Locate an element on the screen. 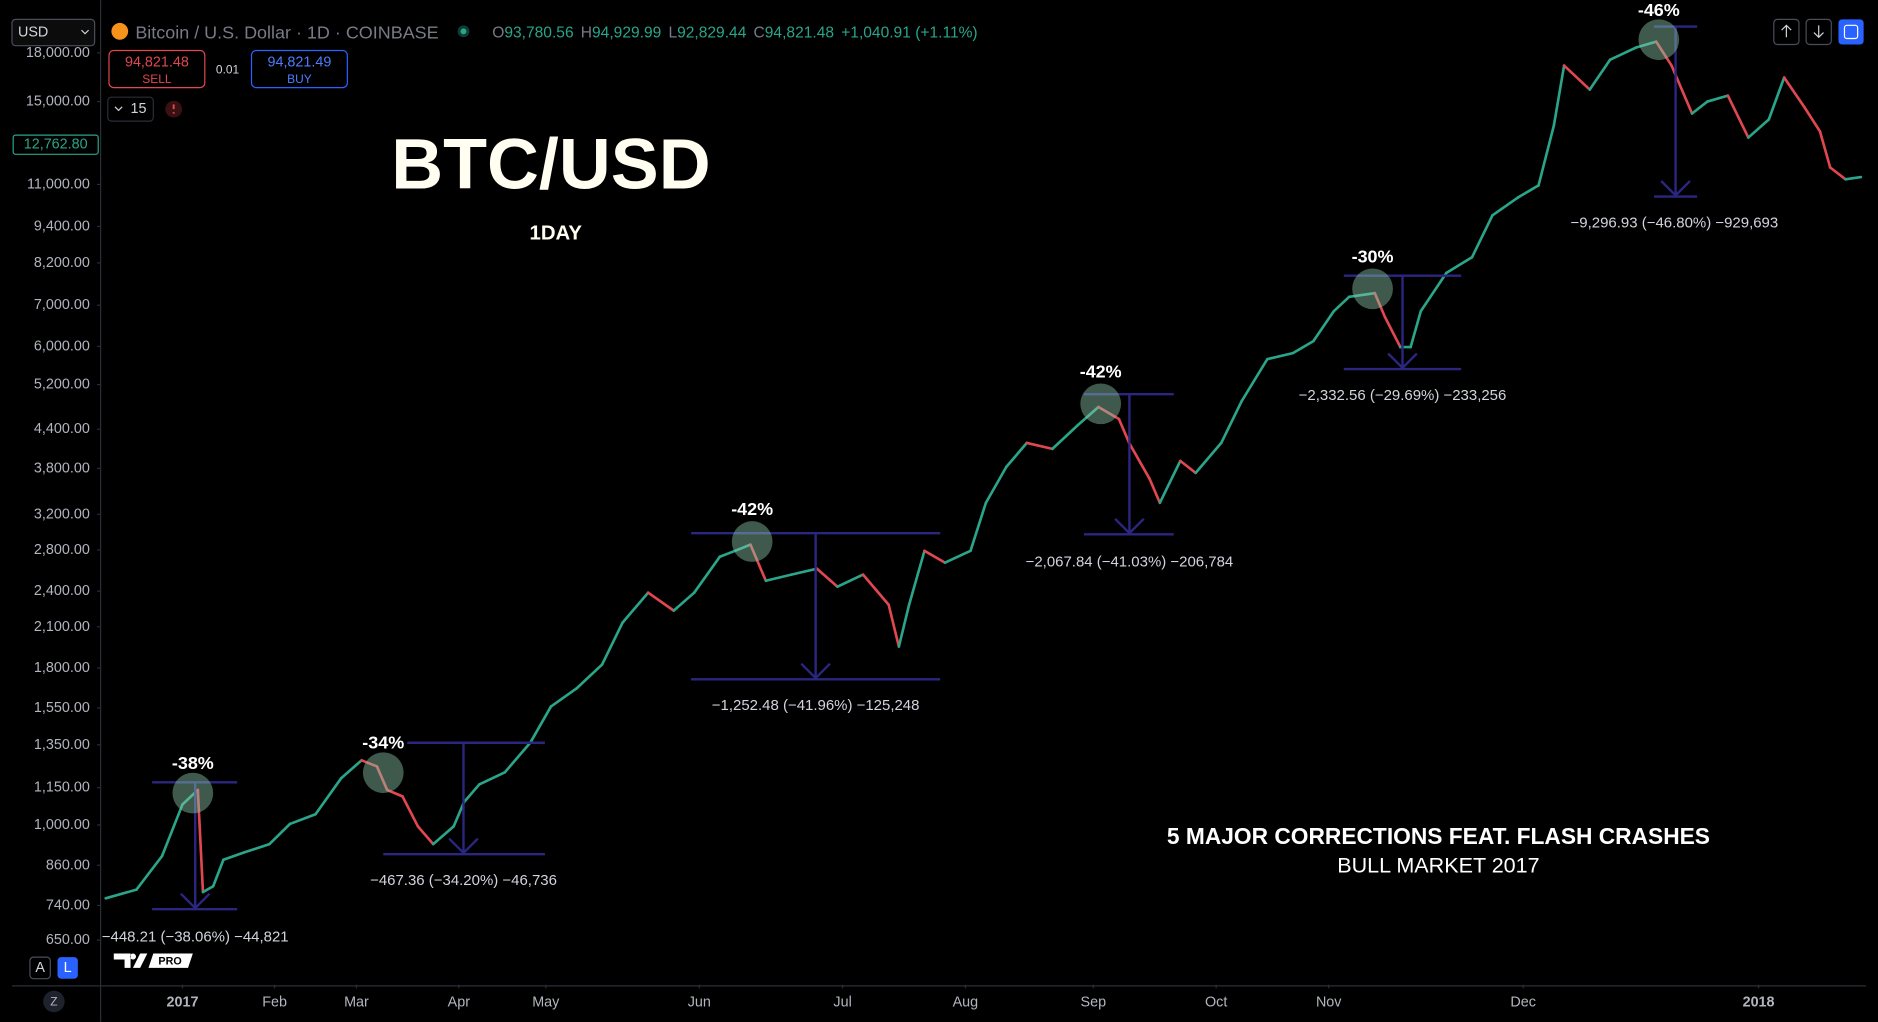 The height and width of the screenshot is (1022, 1878). select-chevron is located at coordinates (85, 32).